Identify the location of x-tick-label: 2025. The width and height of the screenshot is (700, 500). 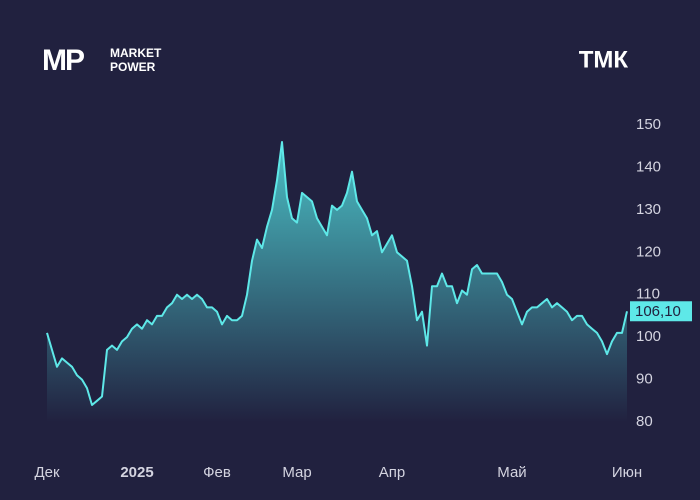
(136, 472).